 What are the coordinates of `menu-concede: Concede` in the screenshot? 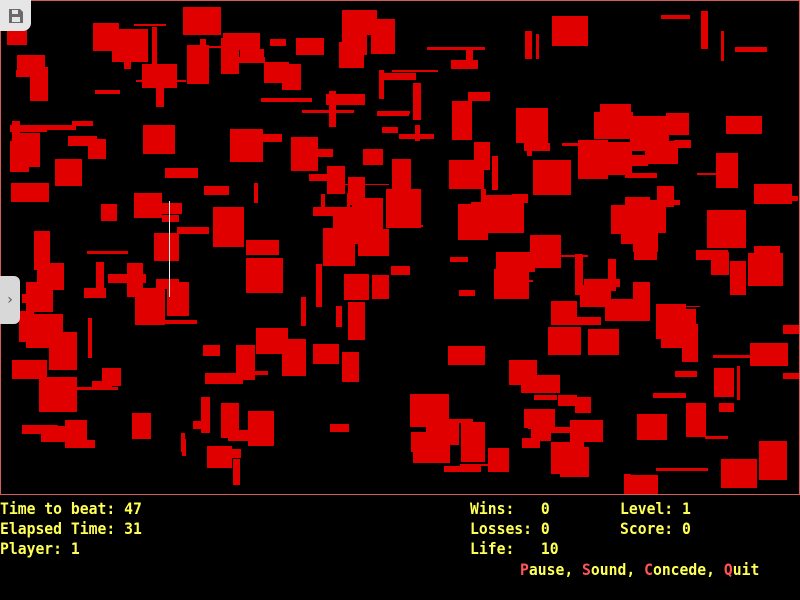 It's located at (675, 569).